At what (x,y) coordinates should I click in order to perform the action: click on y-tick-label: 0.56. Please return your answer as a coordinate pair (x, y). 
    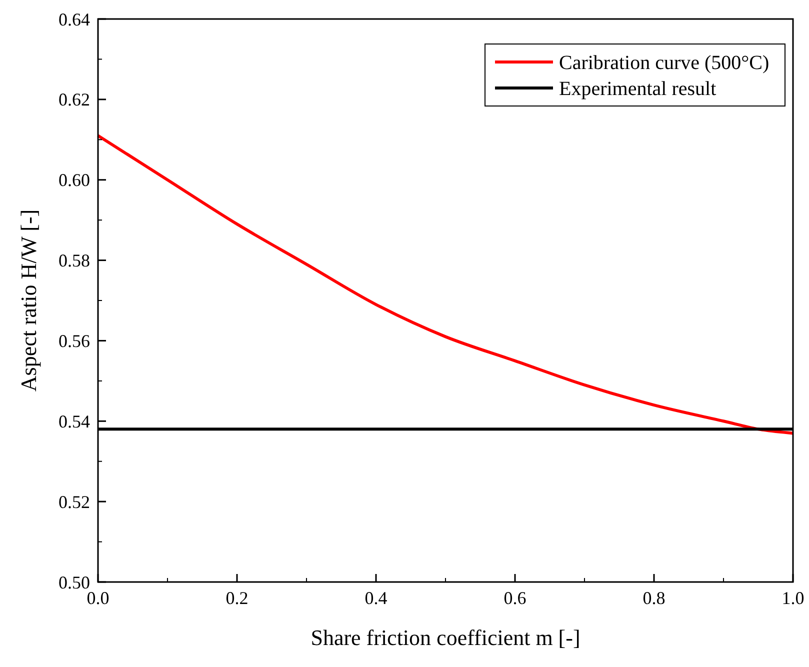
    Looking at the image, I should click on (74, 341).